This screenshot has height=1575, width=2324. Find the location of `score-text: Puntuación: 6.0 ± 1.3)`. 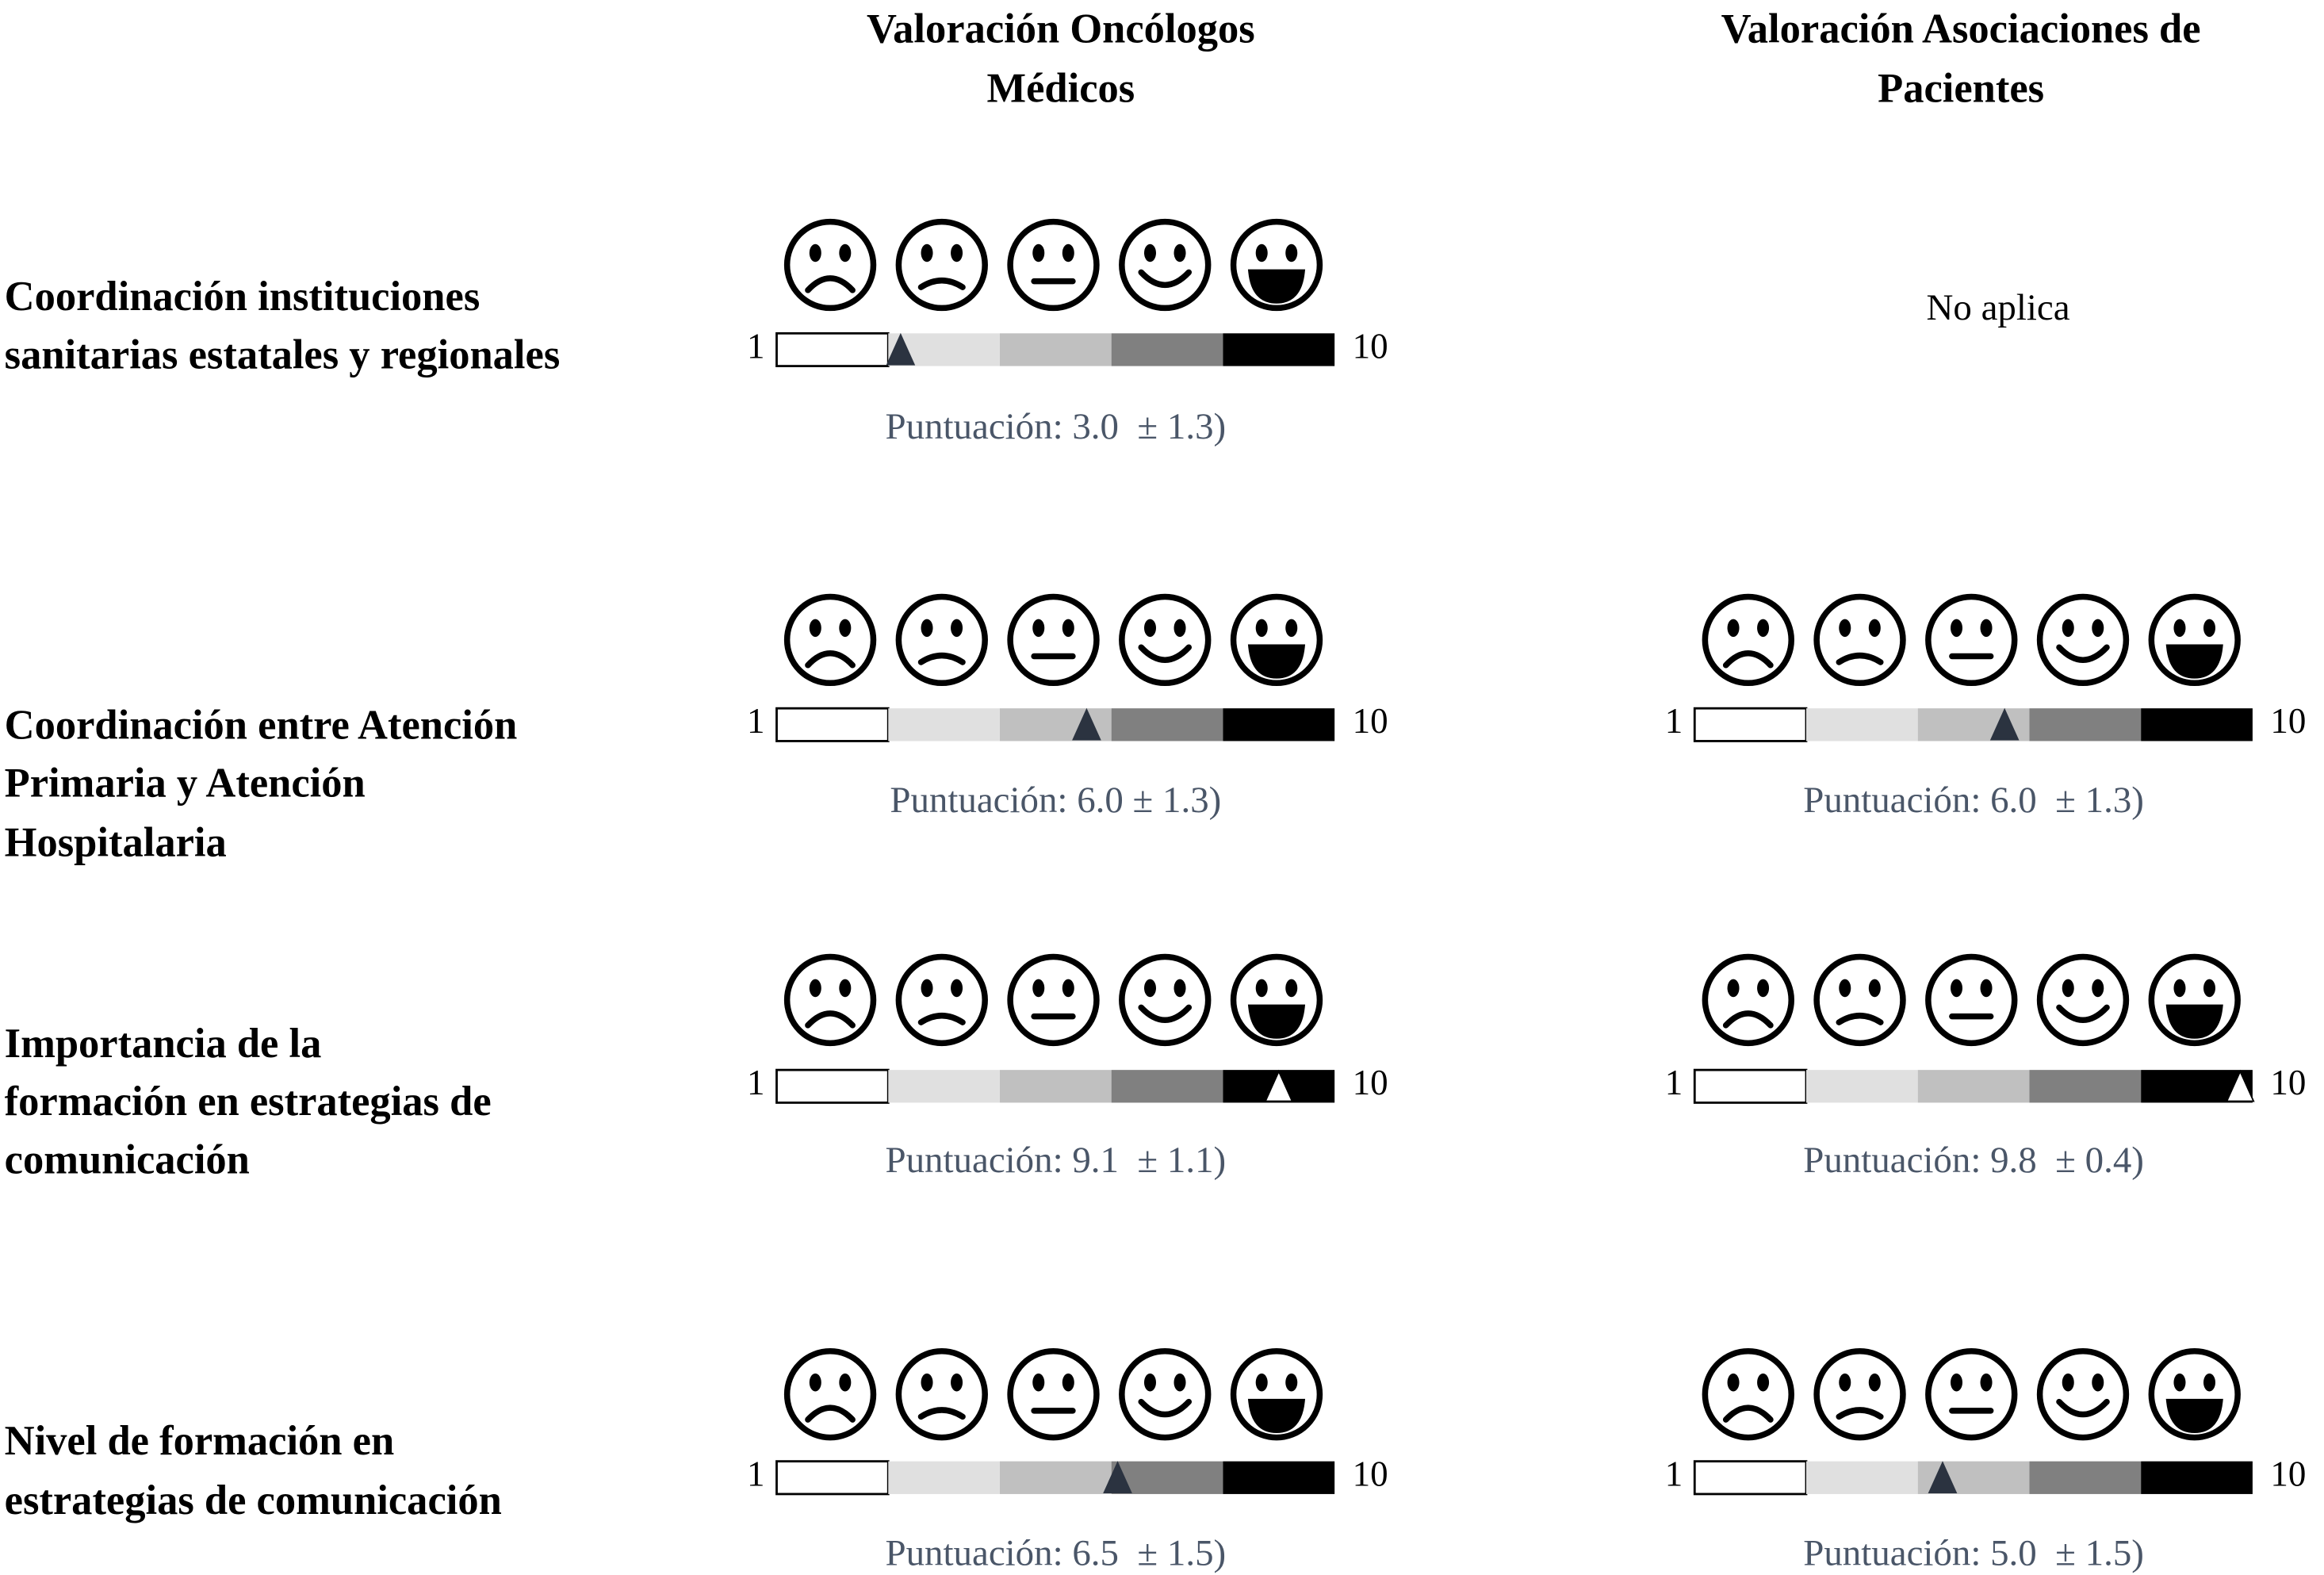

score-text: Puntuación: 6.0 ± 1.3) is located at coordinates (1974, 800).